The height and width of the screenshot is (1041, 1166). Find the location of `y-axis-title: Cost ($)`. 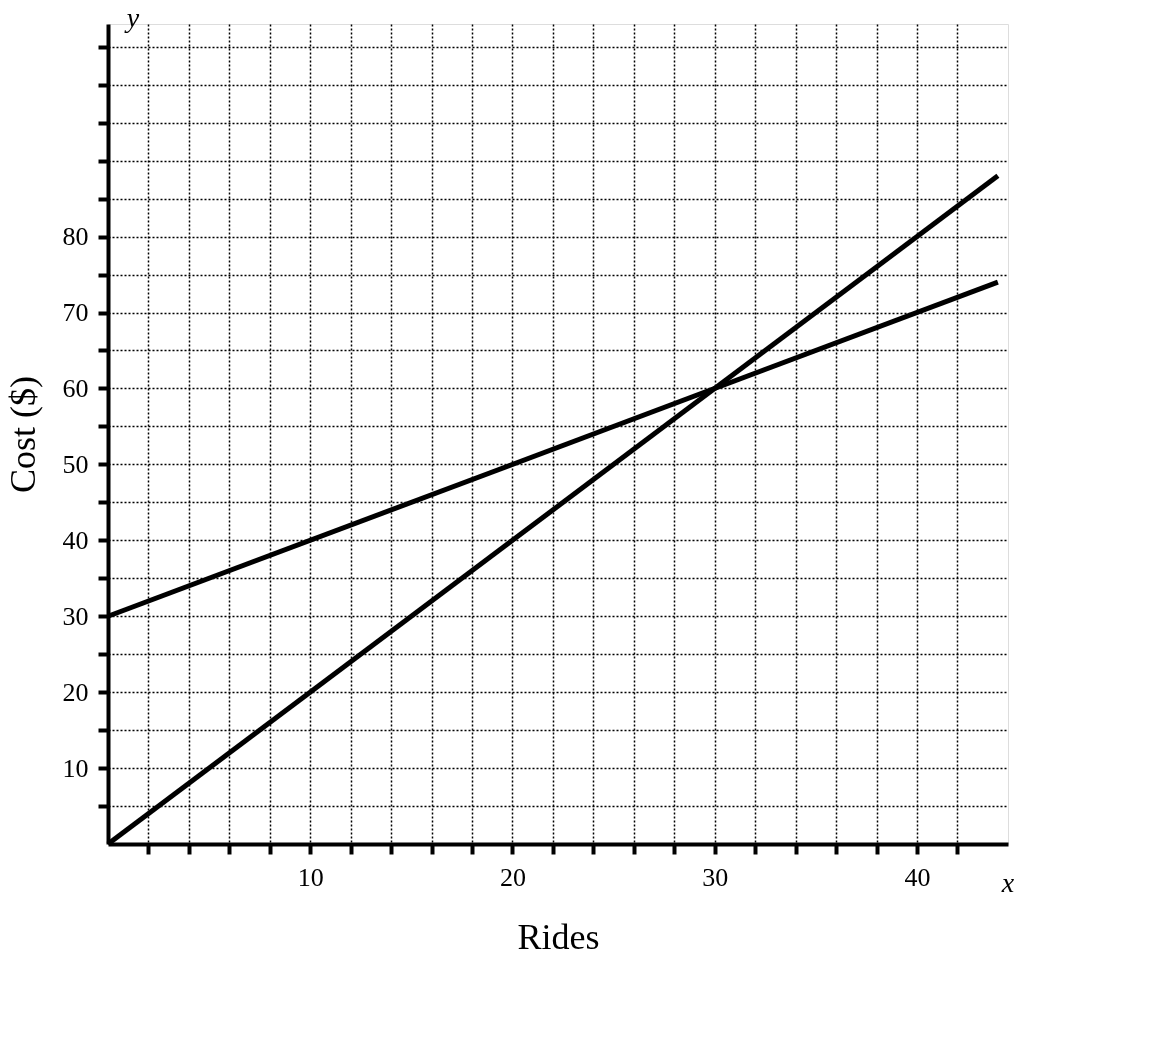

y-axis-title: Cost ($) is located at coordinates (22, 434).